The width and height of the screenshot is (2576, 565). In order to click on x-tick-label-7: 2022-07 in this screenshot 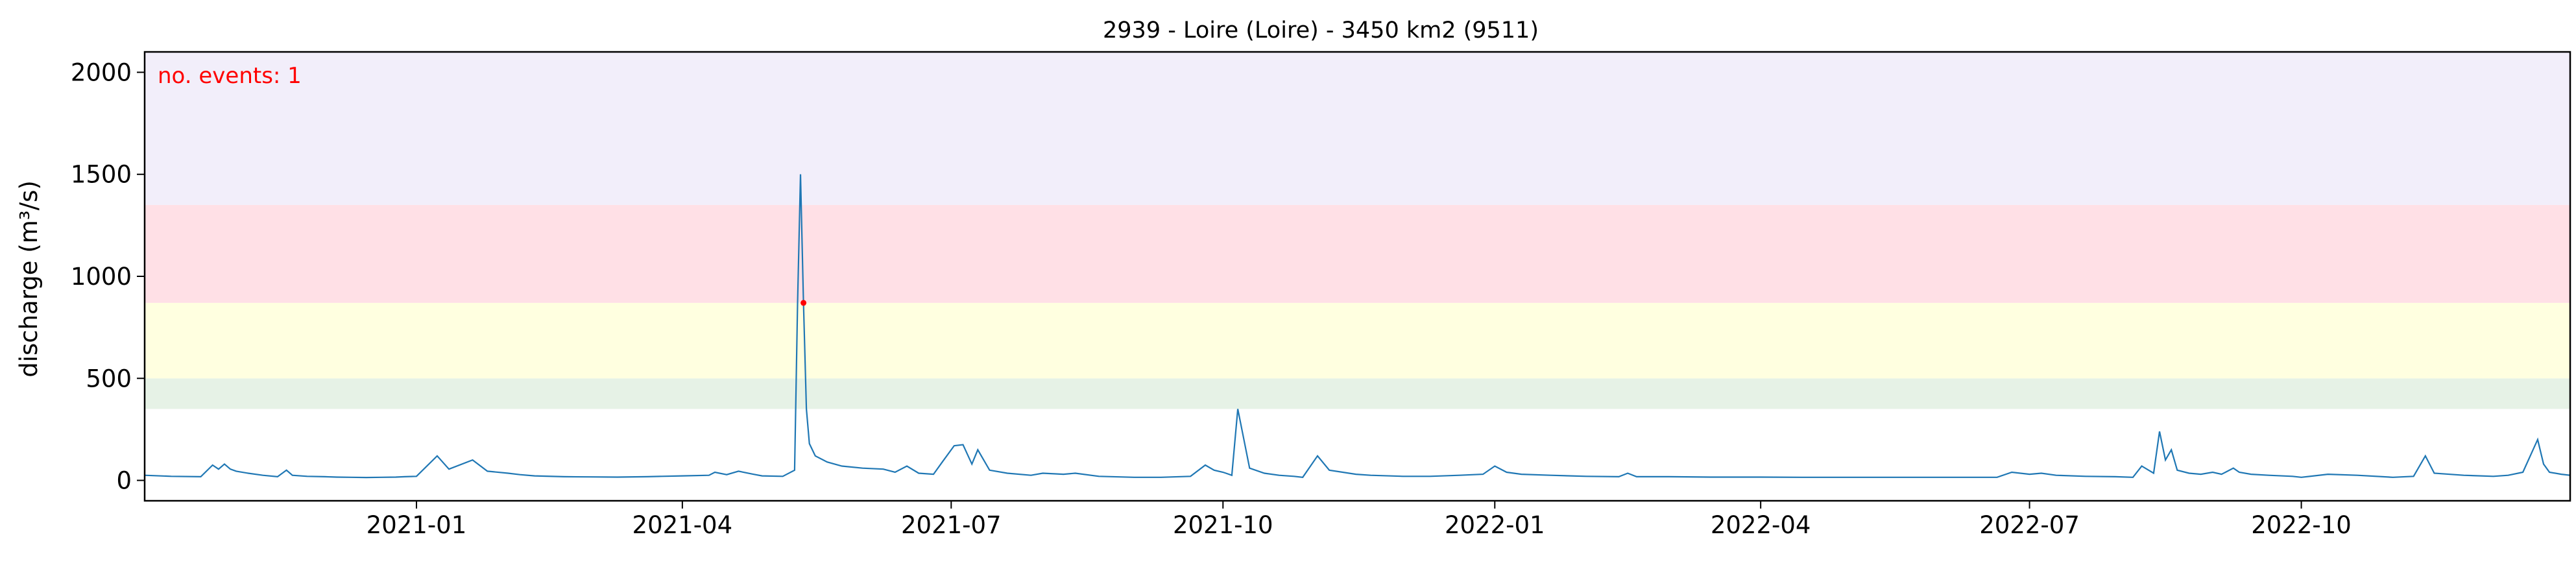, I will do `click(2029, 525)`.